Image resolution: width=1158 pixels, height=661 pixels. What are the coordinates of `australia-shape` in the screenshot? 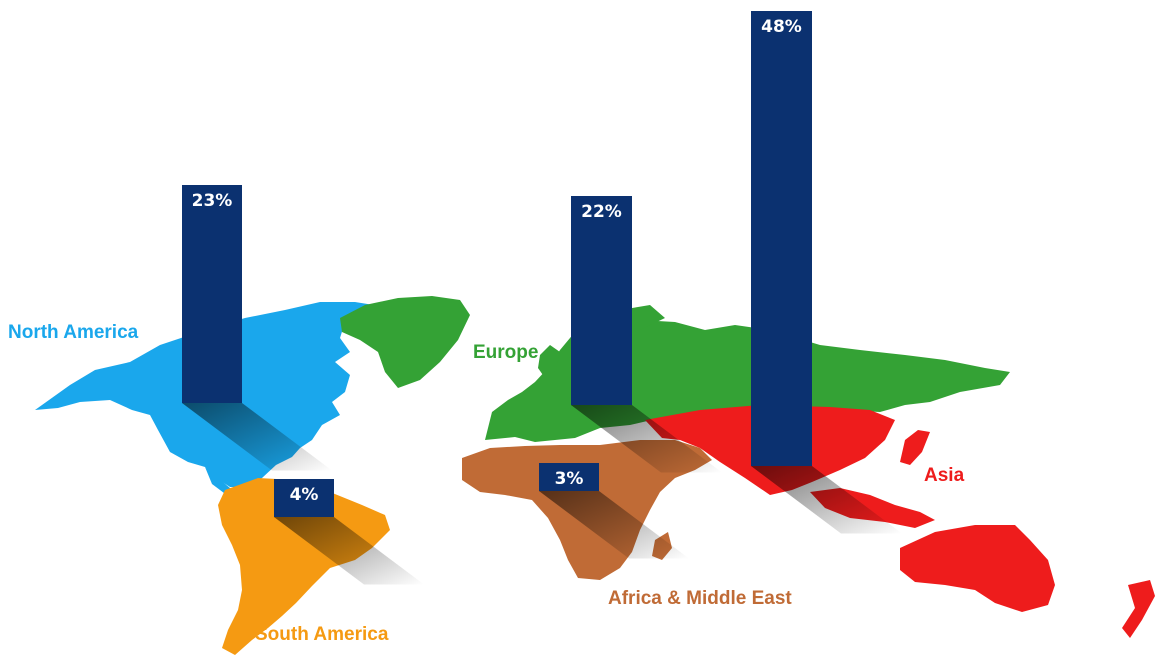 It's located at (977, 568).